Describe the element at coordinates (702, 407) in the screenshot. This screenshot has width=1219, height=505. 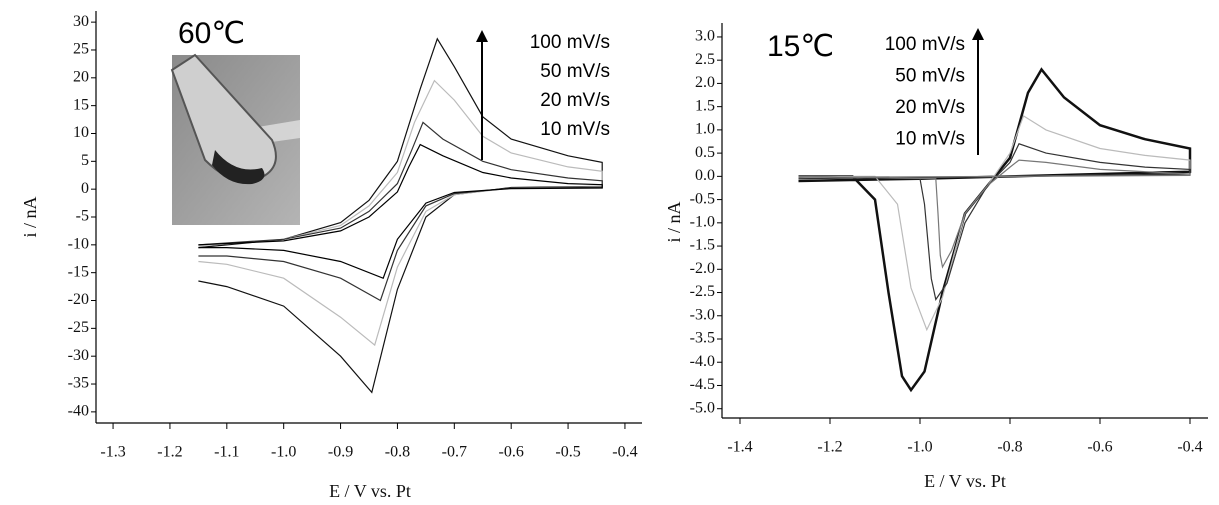
I see `y-tick-label: -5.0` at that location.